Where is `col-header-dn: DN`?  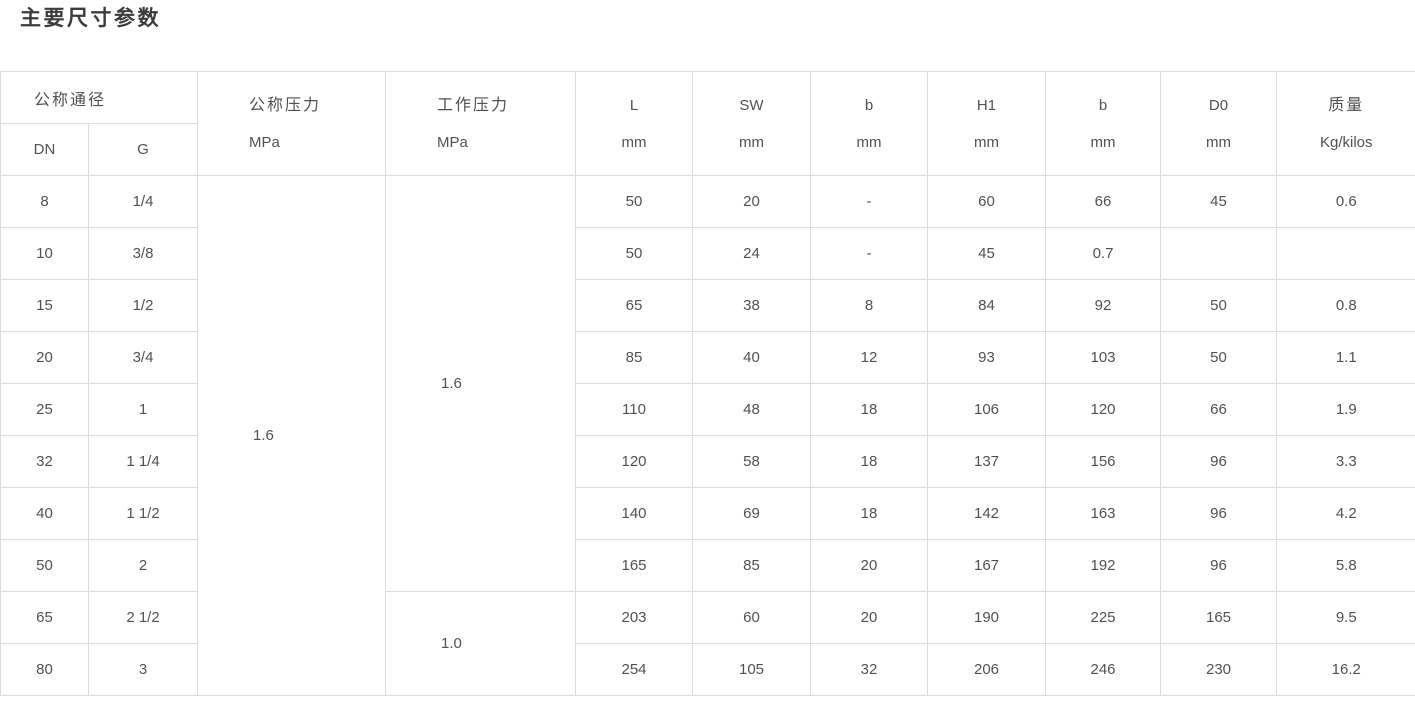 col-header-dn: DN is located at coordinates (44, 149).